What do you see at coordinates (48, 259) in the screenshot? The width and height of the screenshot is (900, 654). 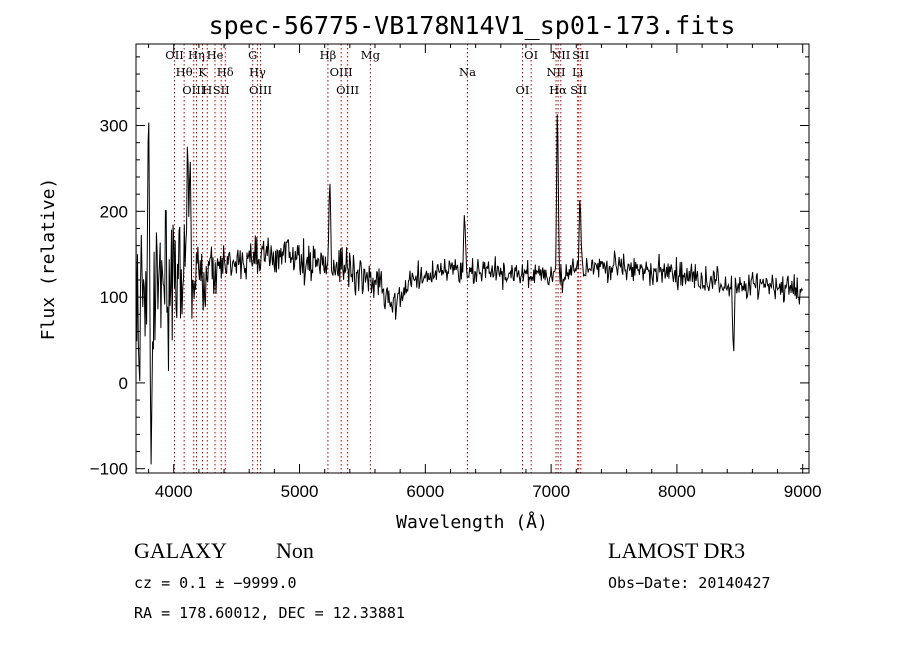 I see `y-axis-label: Flux (relative)` at bounding box center [48, 259].